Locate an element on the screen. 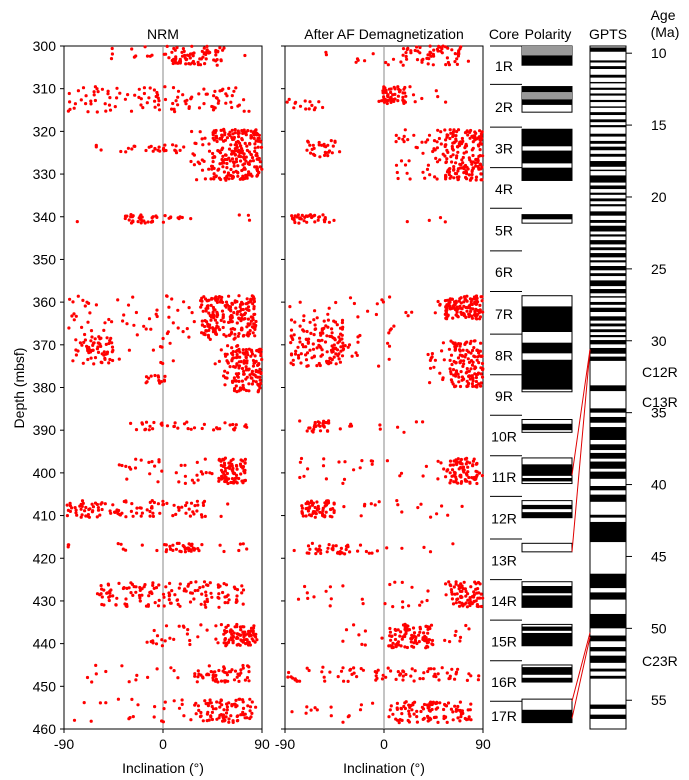 This screenshot has width=689, height=780. core-label: 13R is located at coordinates (504, 560).